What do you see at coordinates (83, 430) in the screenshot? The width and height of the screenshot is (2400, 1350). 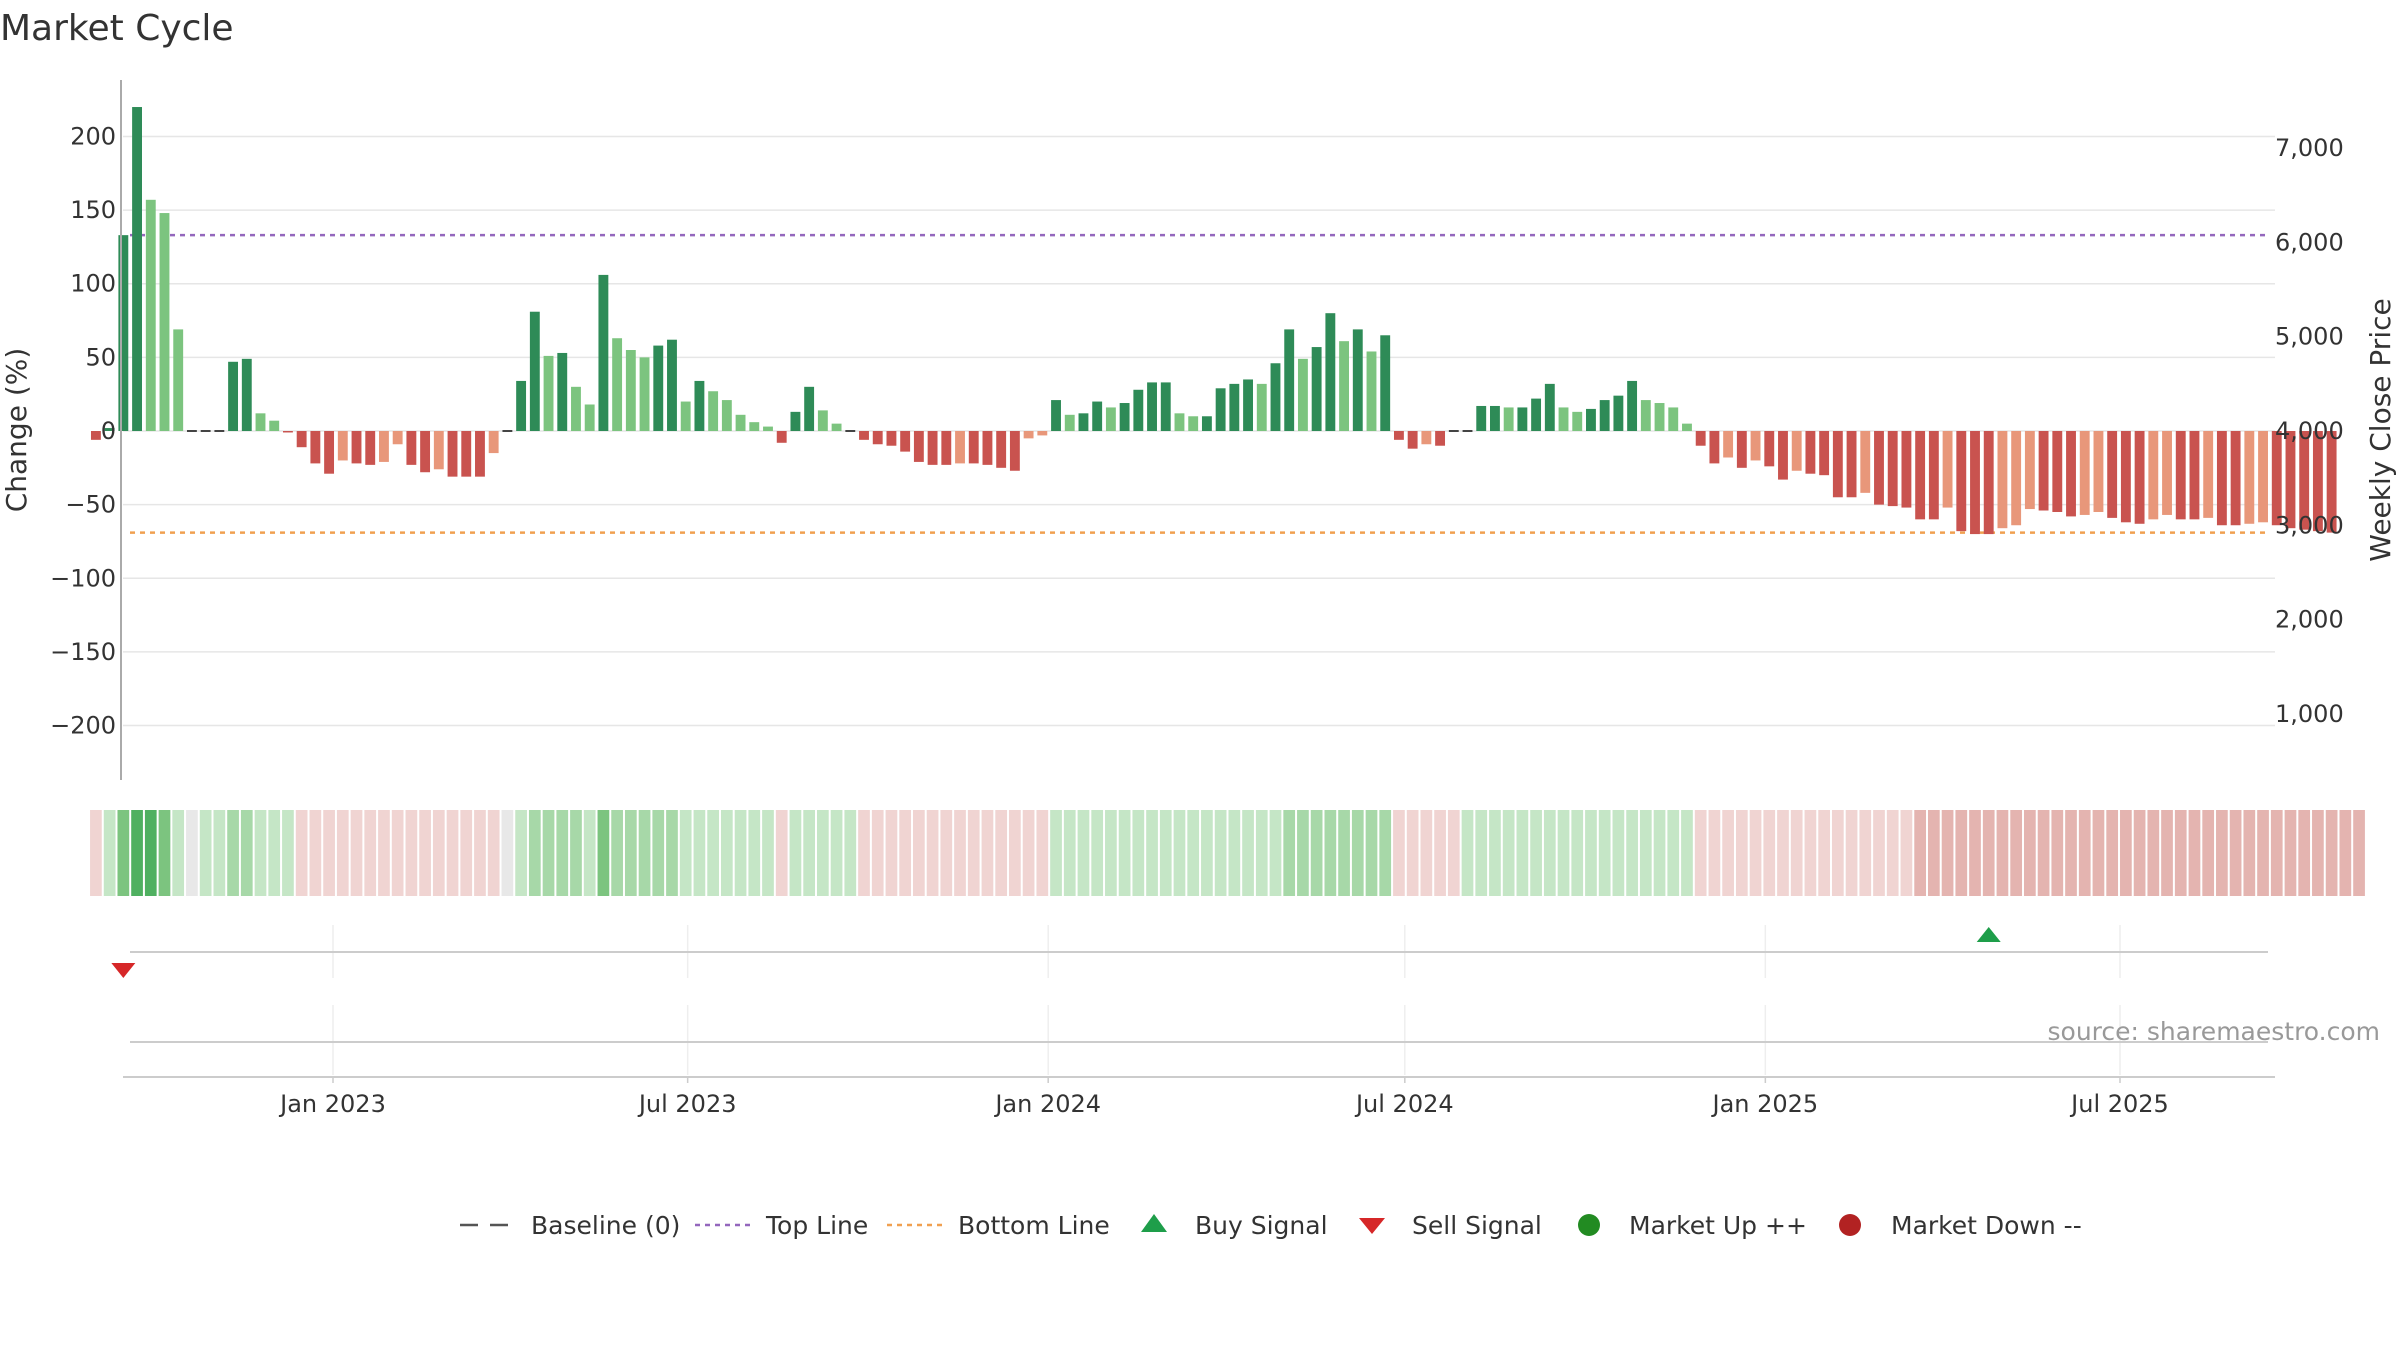 I see `y-axis-ticks: 200 150 100 50 0 −50 −100 −150 −200` at bounding box center [83, 430].